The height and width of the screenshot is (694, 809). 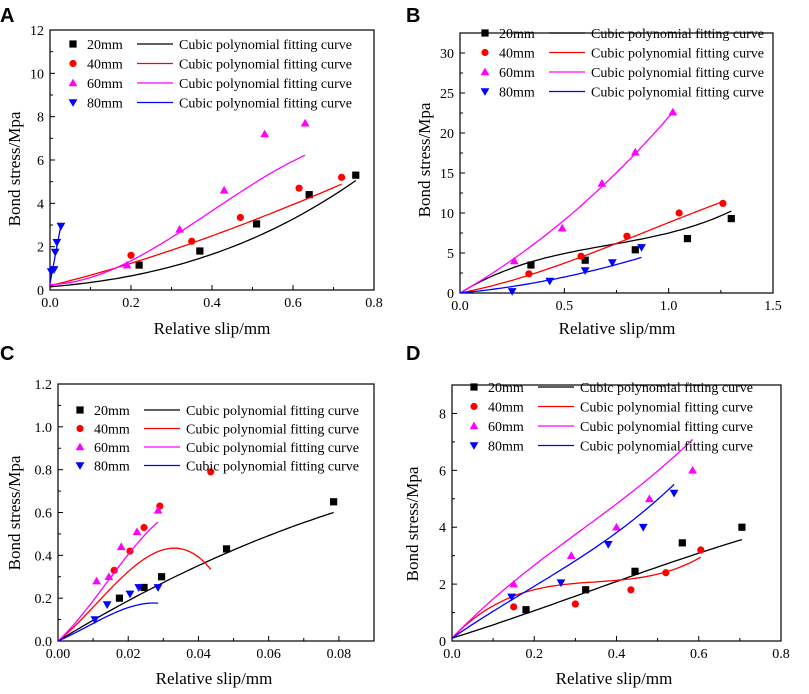 I want to click on y-tick-label: 20, so click(x=447, y=134).